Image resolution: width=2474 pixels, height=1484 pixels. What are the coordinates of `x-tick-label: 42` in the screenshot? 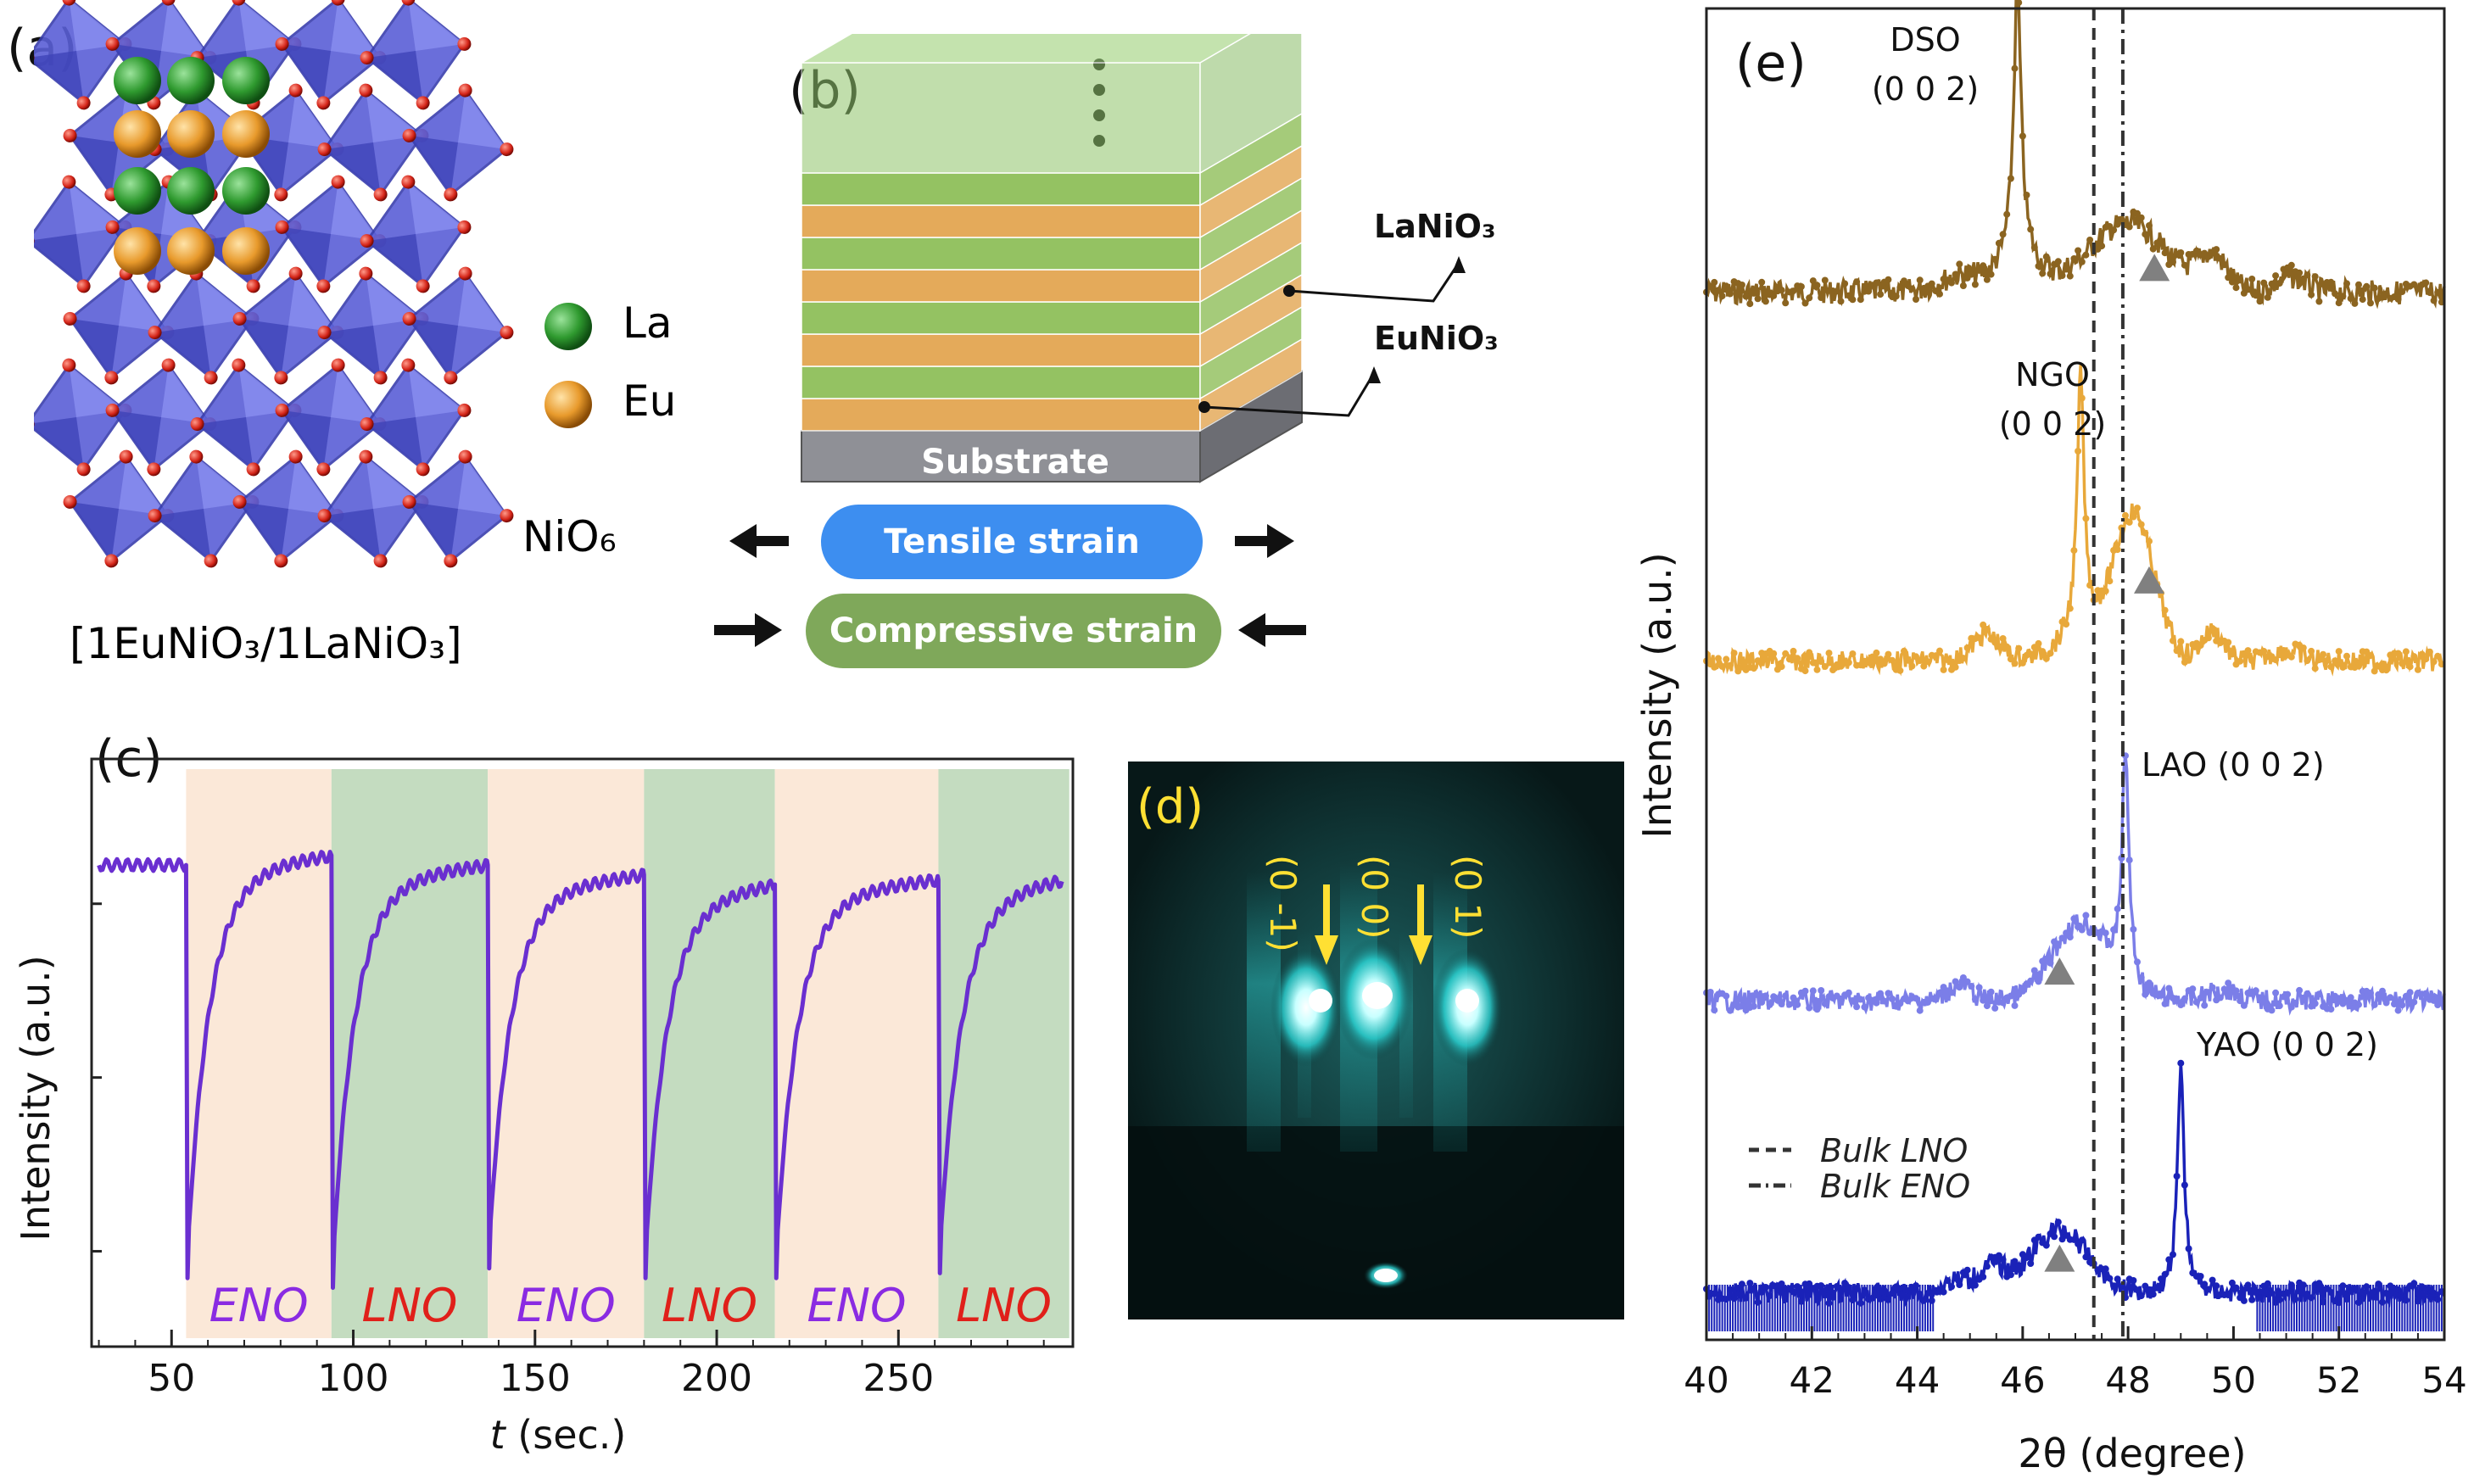 It's located at (1812, 1380).